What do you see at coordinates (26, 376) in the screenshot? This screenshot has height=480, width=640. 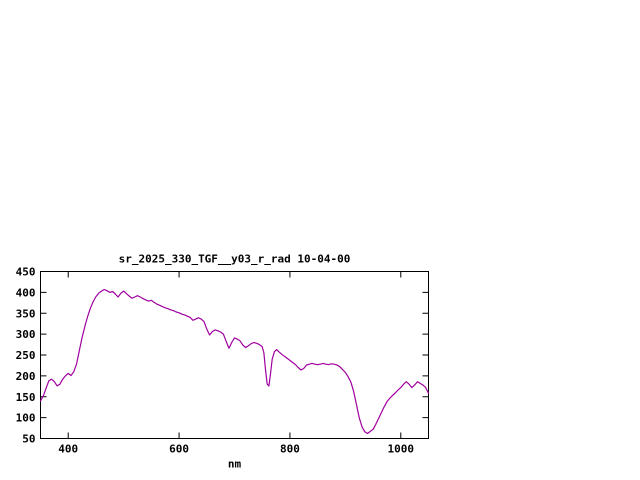 I see `y-tick-label: 200` at bounding box center [26, 376].